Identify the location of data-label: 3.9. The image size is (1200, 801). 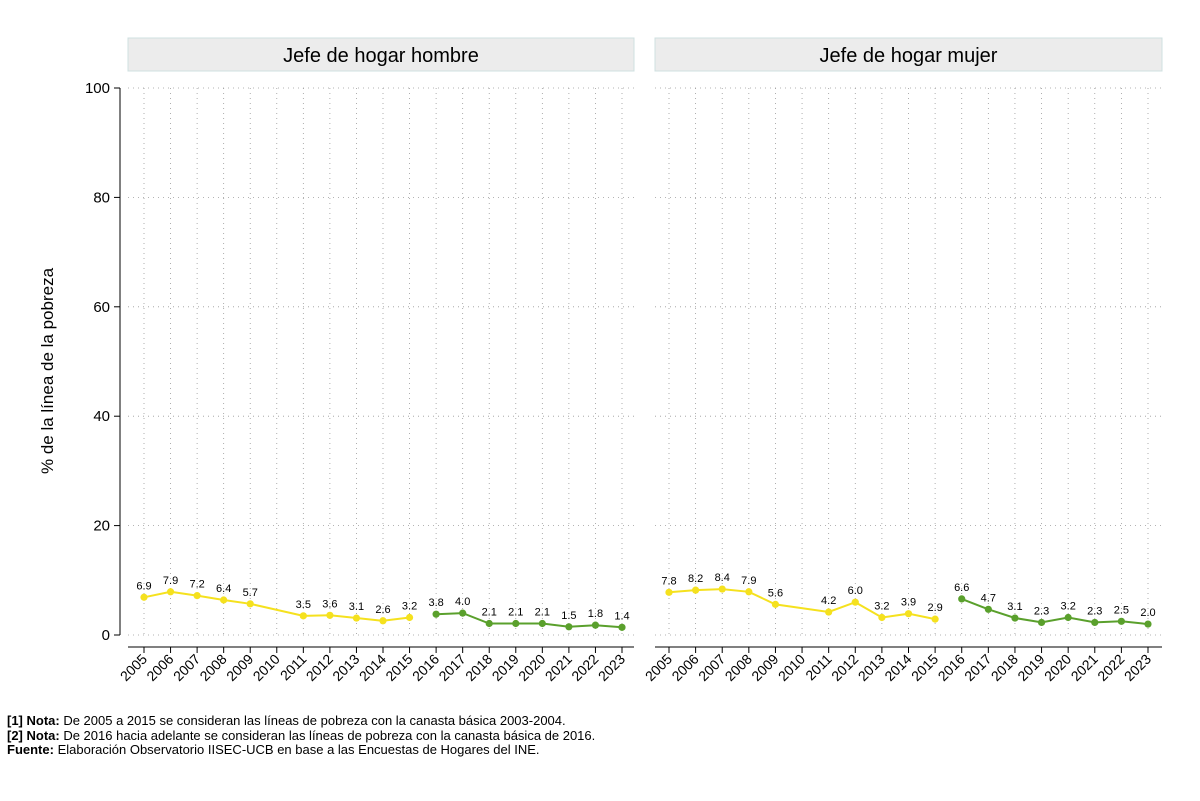
(908, 603).